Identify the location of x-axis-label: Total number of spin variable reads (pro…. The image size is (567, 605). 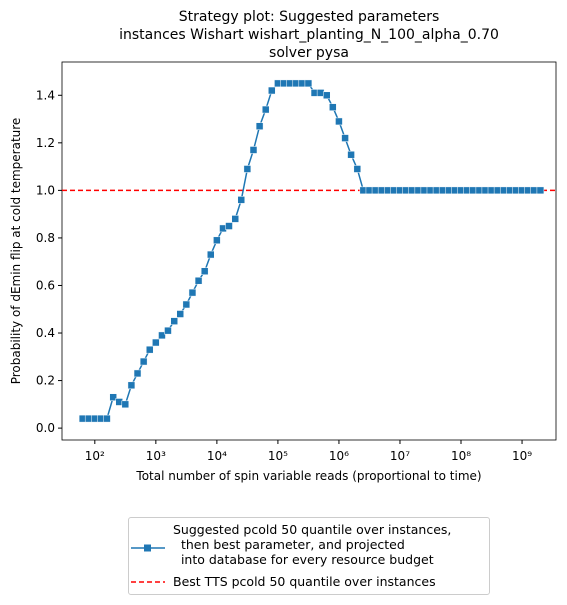
(308, 476).